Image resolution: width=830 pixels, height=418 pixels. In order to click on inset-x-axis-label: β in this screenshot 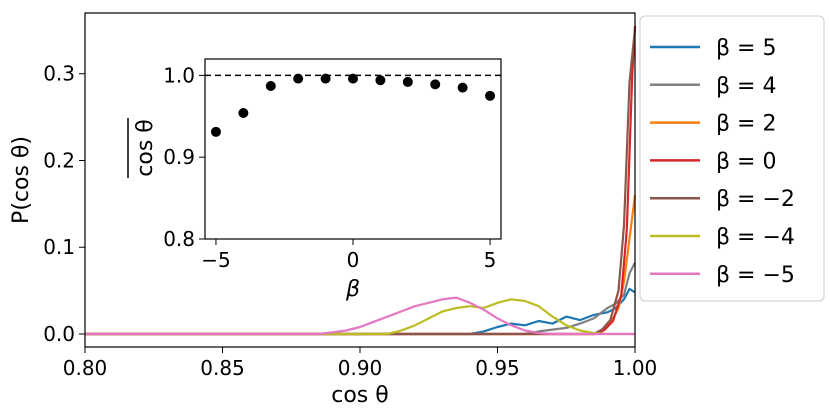, I will do `click(352, 289)`.